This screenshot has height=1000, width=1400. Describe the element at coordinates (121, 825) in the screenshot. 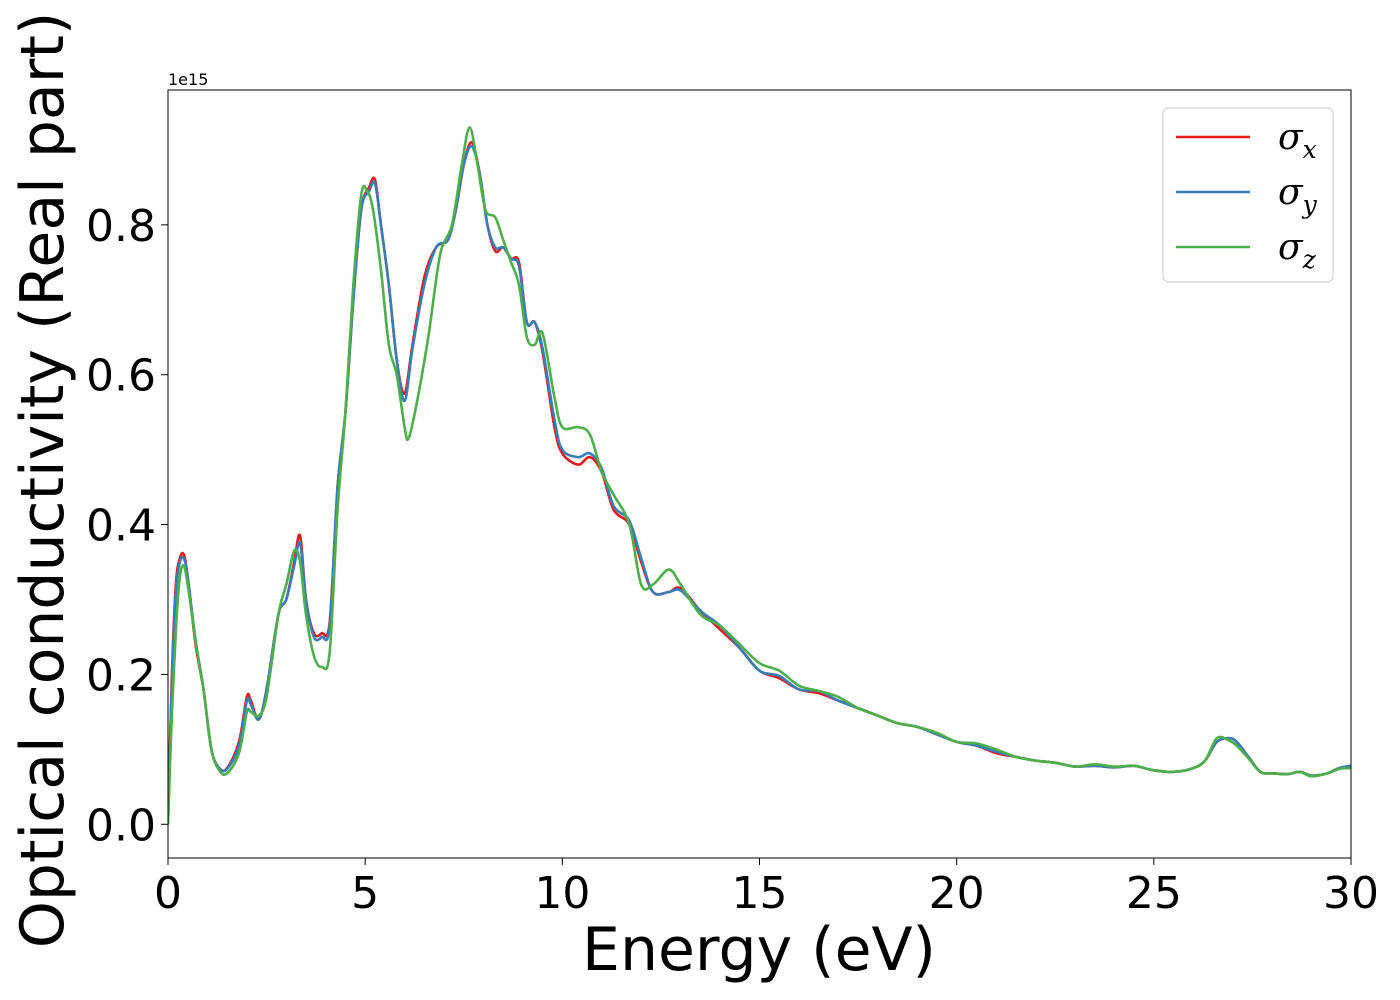

I see `y-tick-label: 0.0` at that location.